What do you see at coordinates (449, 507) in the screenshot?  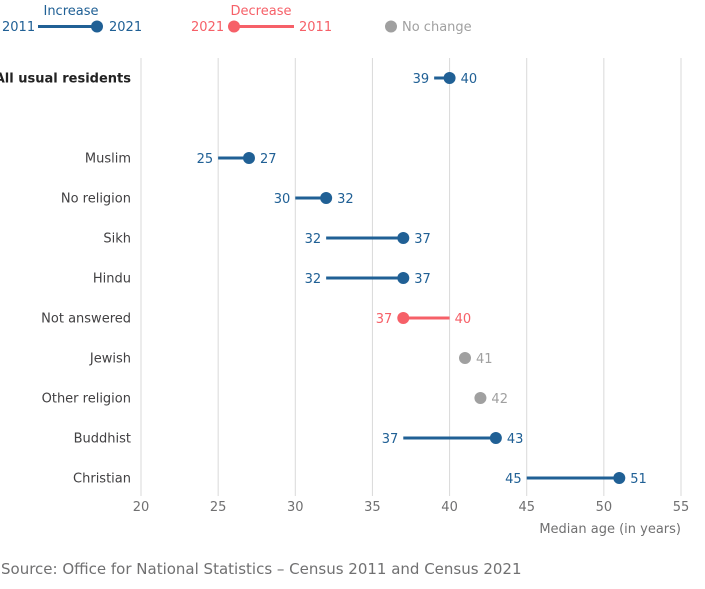 I see `x-tick-label: 40` at bounding box center [449, 507].